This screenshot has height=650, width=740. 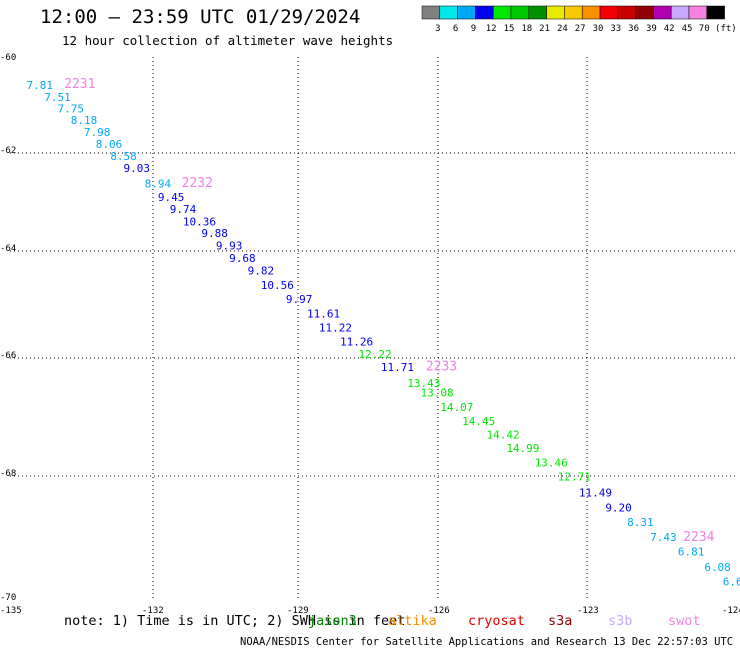 What do you see at coordinates (199, 222) in the screenshot?
I see `swh-data-label: 10.36` at bounding box center [199, 222].